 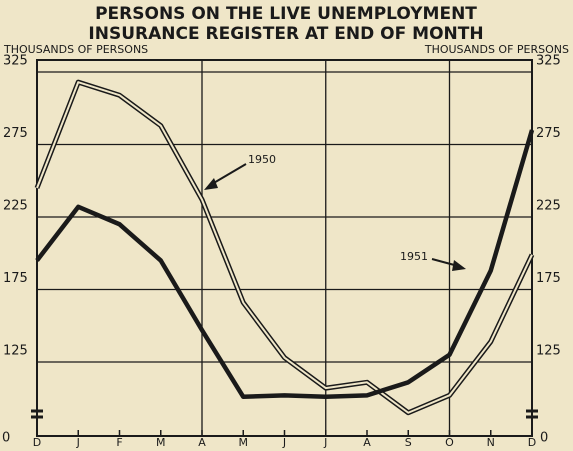 What do you see at coordinates (284, 414) in the screenshot?
I see `axis-break` at bounding box center [284, 414].